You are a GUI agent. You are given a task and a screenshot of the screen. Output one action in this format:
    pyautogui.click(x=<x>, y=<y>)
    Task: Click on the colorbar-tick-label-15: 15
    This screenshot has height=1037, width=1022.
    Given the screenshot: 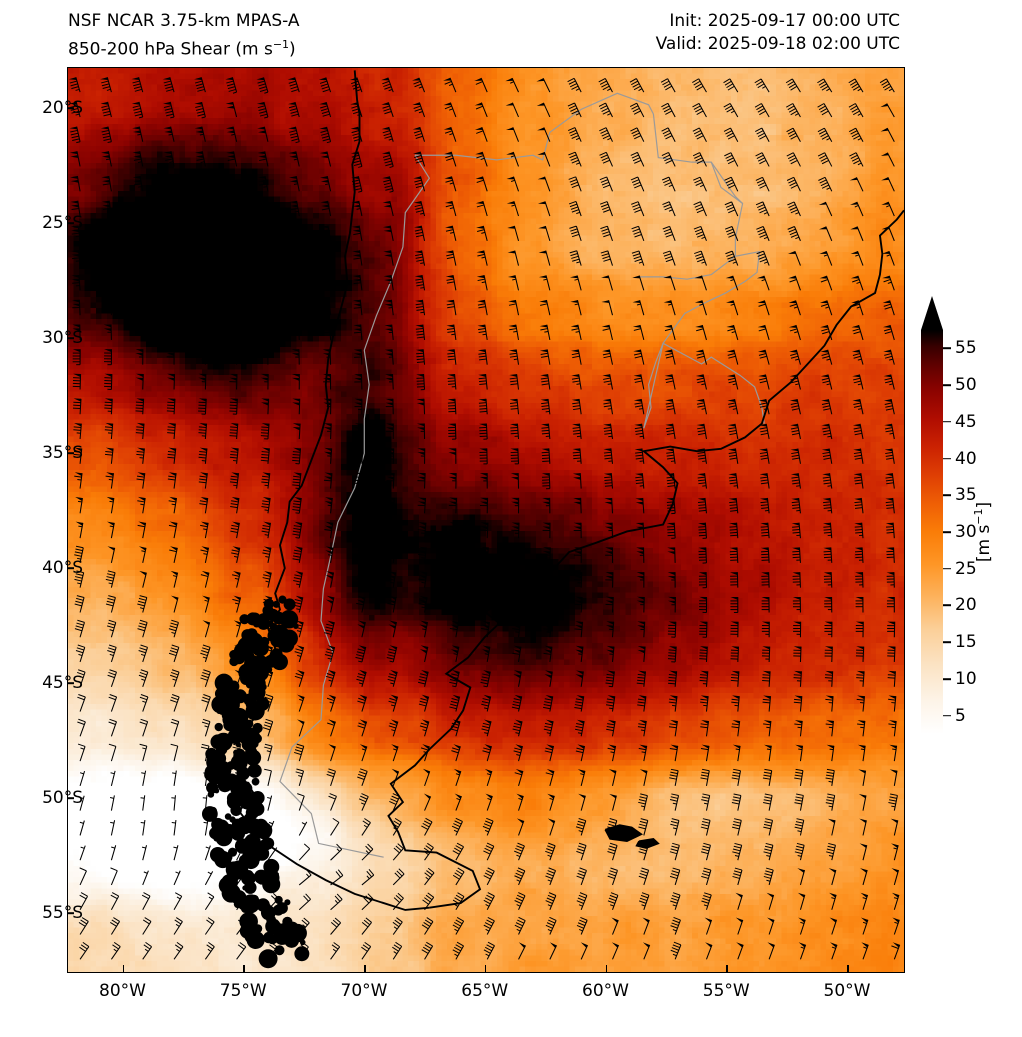 What is the action you would take?
    pyautogui.click(x=966, y=642)
    